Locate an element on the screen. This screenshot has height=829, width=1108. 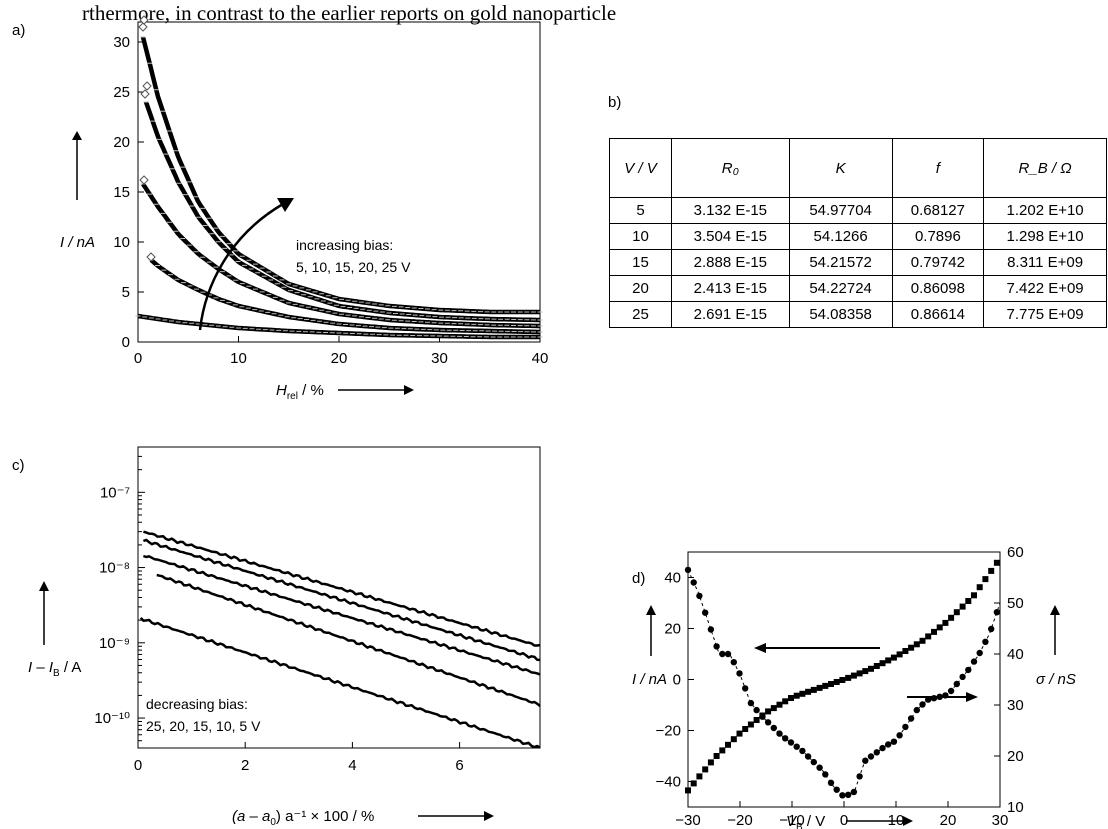
panel-c-label: c) is located at coordinates (18, 465).